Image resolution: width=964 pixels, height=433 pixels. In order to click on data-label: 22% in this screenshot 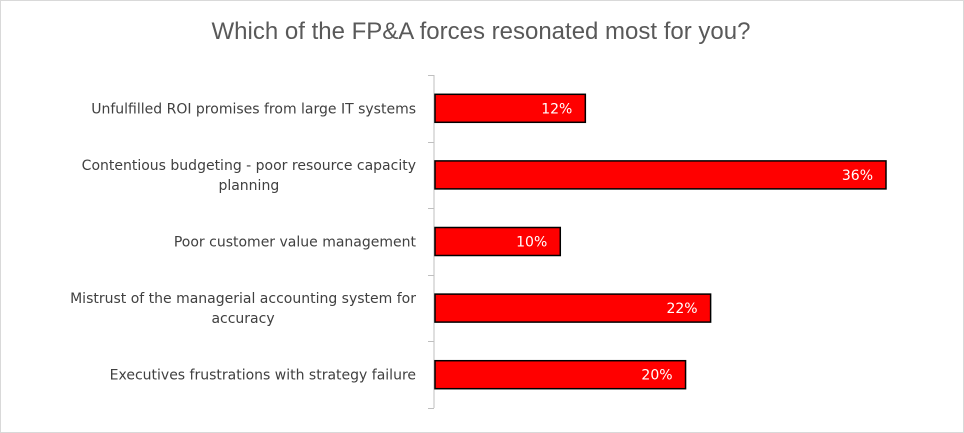, I will do `click(681, 309)`.